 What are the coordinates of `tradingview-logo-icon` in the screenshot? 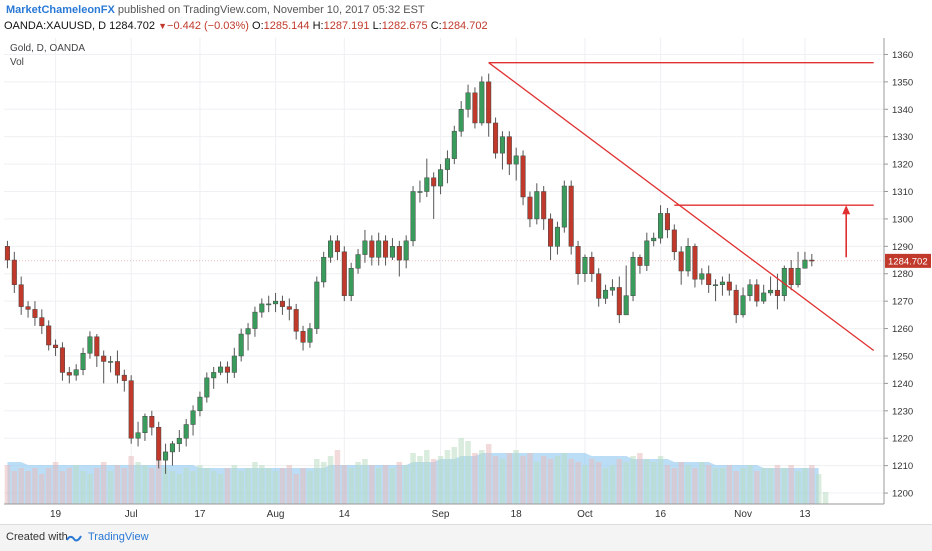 It's located at (74, 538).